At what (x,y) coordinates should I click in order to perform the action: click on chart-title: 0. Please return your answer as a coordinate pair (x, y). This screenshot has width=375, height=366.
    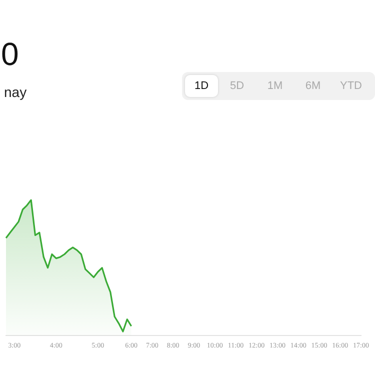
    Looking at the image, I should click on (10, 54).